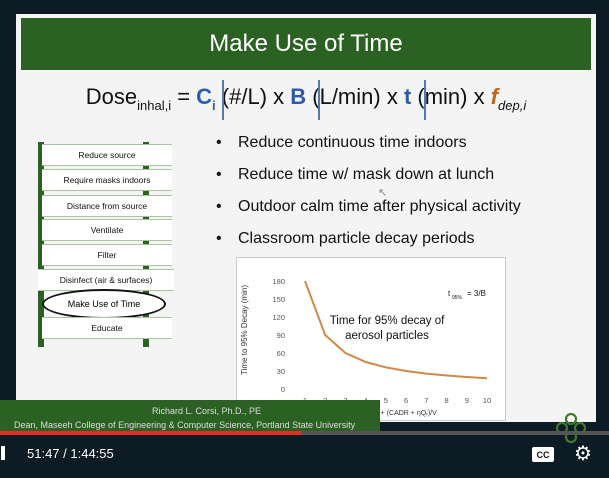  Describe the element at coordinates (107, 230) in the screenshot. I see `ladder-rung: Ventilate` at that location.